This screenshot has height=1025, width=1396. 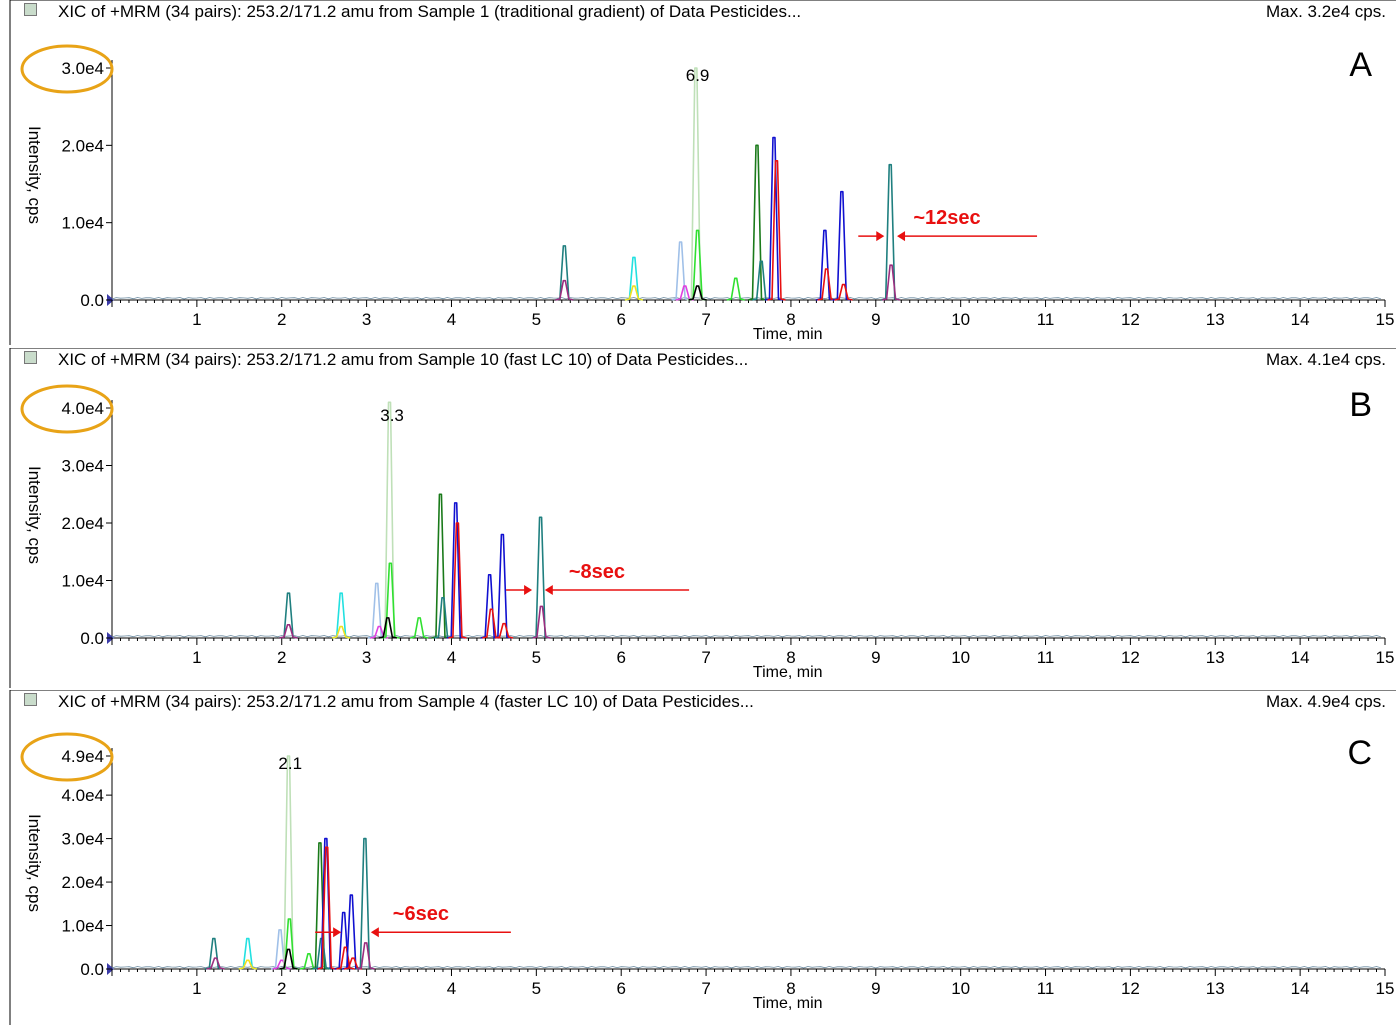 What do you see at coordinates (946, 218) in the screenshot?
I see `annotation-label: ~12sec` at bounding box center [946, 218].